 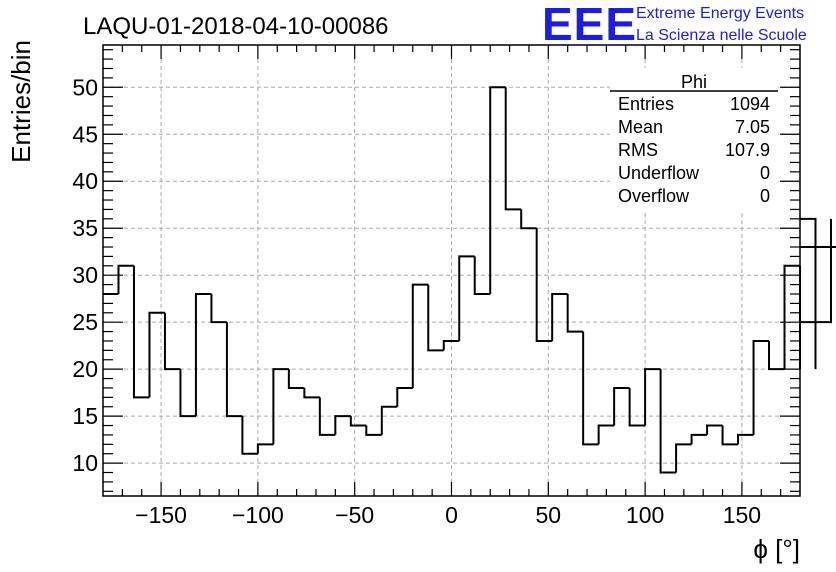 What do you see at coordinates (549, 515) in the screenshot?
I see `x-tick-label: 50` at bounding box center [549, 515].